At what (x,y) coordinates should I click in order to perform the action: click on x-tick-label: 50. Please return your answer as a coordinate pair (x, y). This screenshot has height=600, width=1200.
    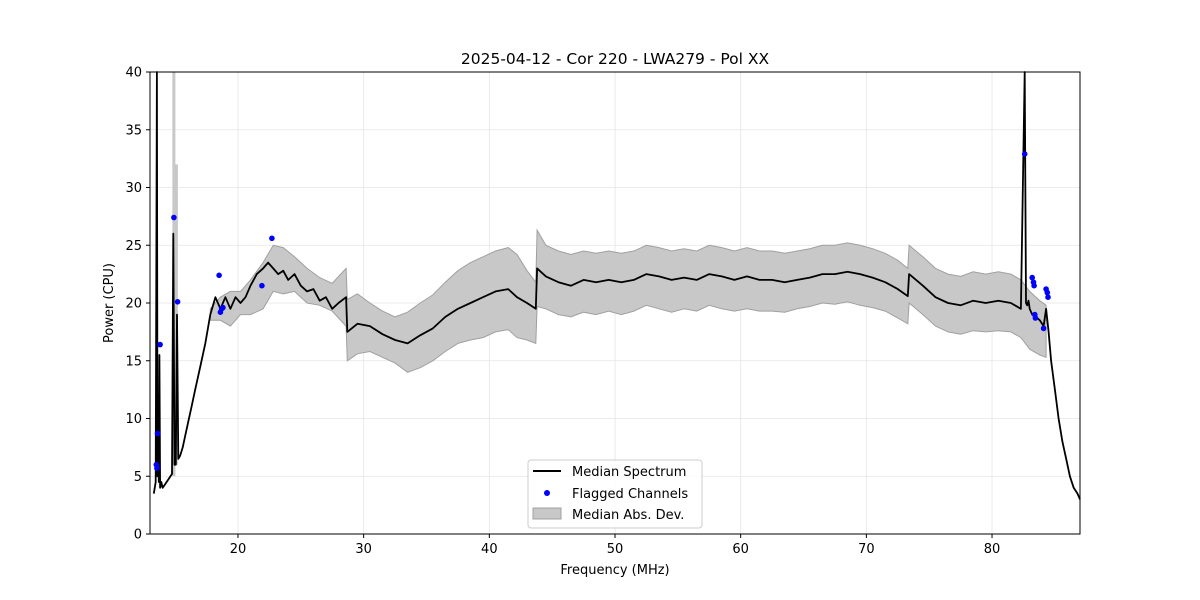
    Looking at the image, I should click on (615, 549).